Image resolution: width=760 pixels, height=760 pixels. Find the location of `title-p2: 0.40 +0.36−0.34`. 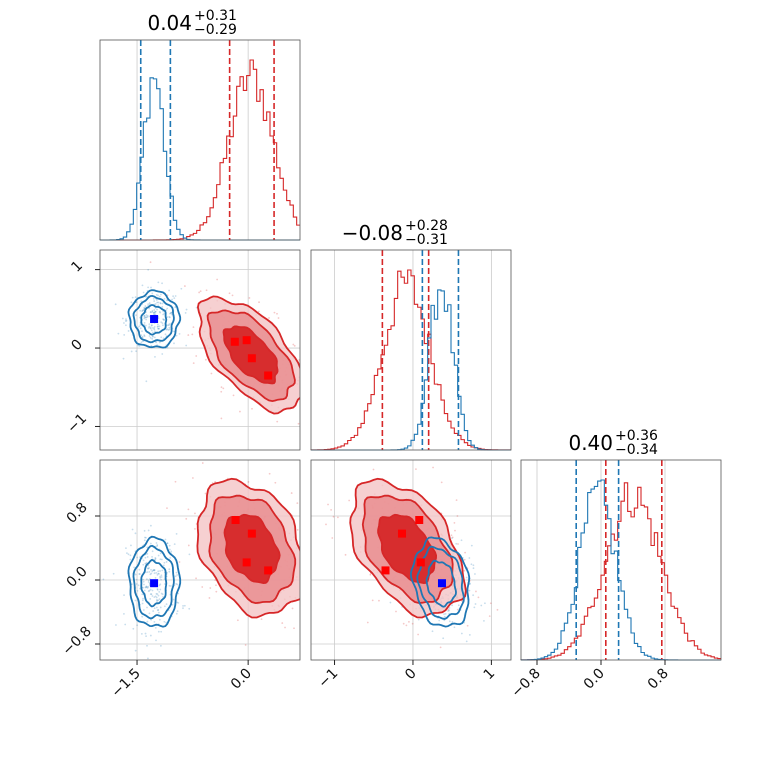

title-p2: 0.40 +0.36−0.34 is located at coordinates (613, 443).